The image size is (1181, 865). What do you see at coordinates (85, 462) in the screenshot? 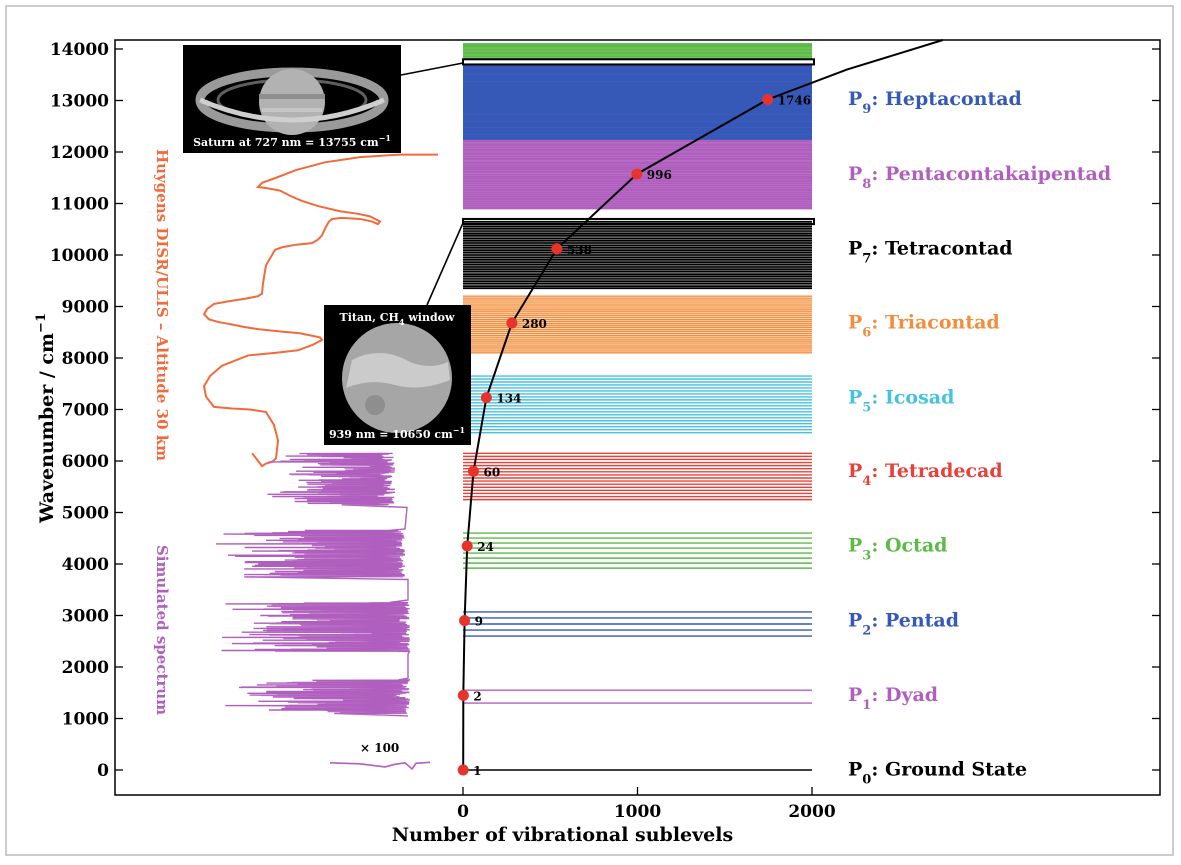
I see `y-tick-label: 6000` at bounding box center [85, 462].